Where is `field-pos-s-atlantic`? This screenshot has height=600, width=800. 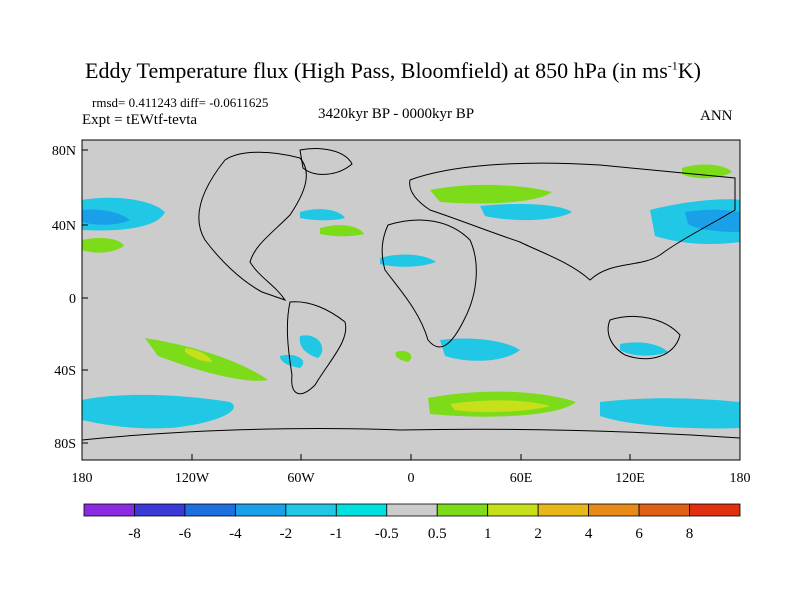
field-pos-s-atlantic is located at coordinates (403, 356).